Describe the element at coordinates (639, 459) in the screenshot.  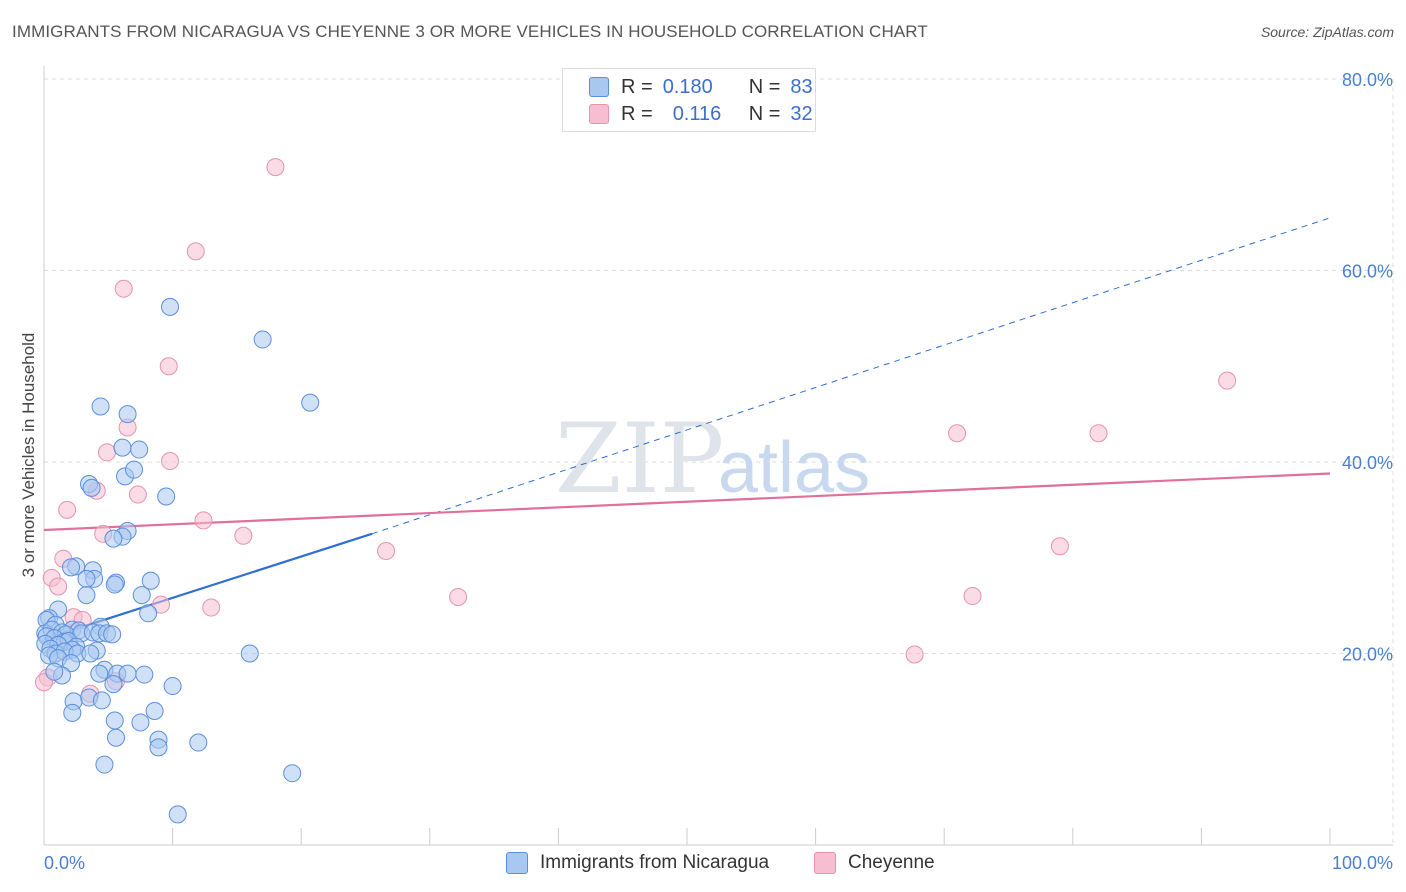
I see `watermark-zip: ZIP` at that location.